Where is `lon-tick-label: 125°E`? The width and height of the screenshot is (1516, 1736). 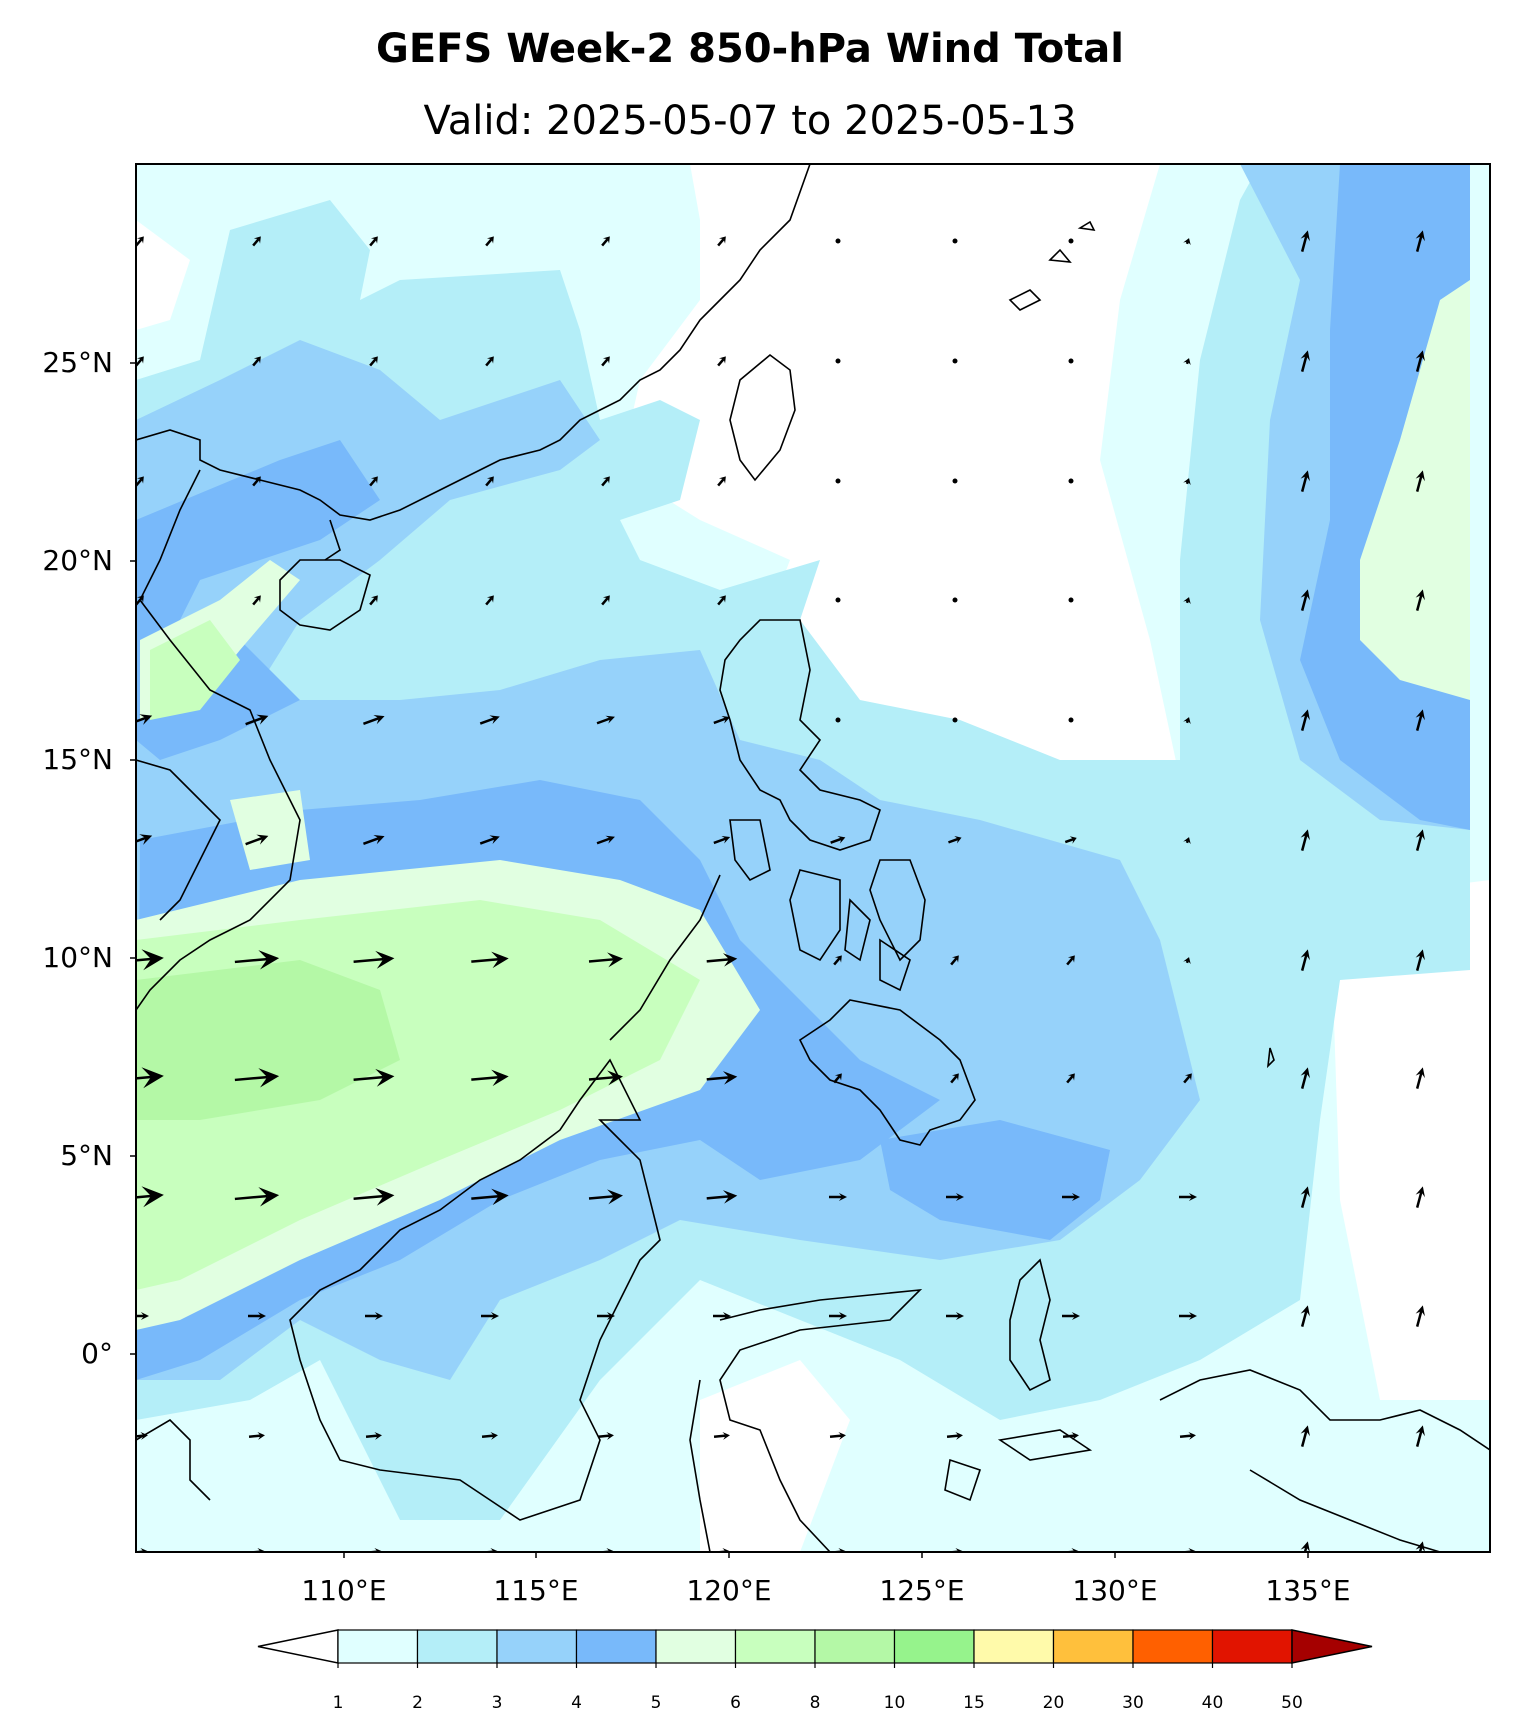 lon-tick-label: 125°E is located at coordinates (921, 1590).